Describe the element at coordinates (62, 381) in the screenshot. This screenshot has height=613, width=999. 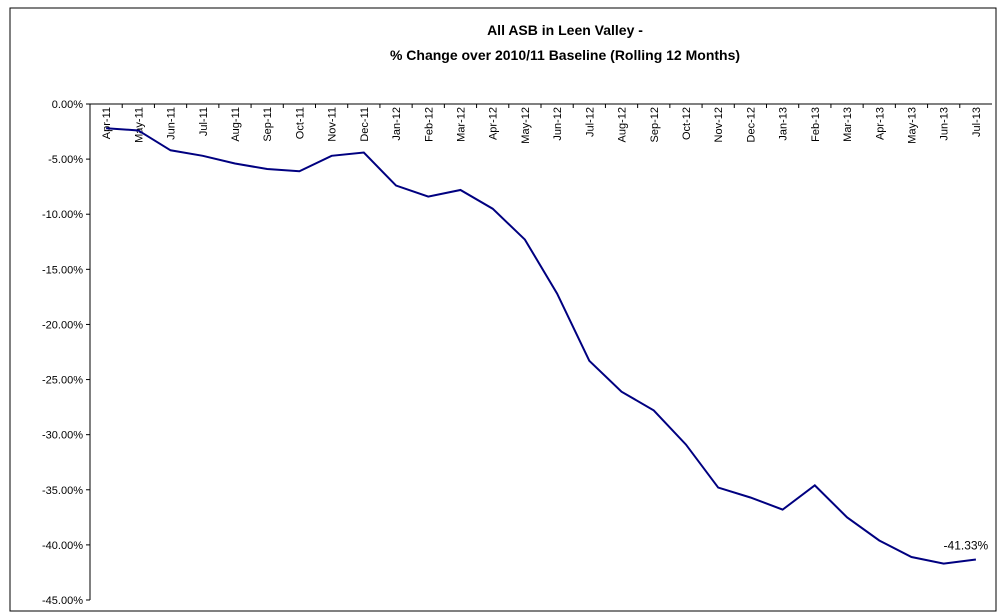
I see `y-tick-label: -25.00%` at that location.